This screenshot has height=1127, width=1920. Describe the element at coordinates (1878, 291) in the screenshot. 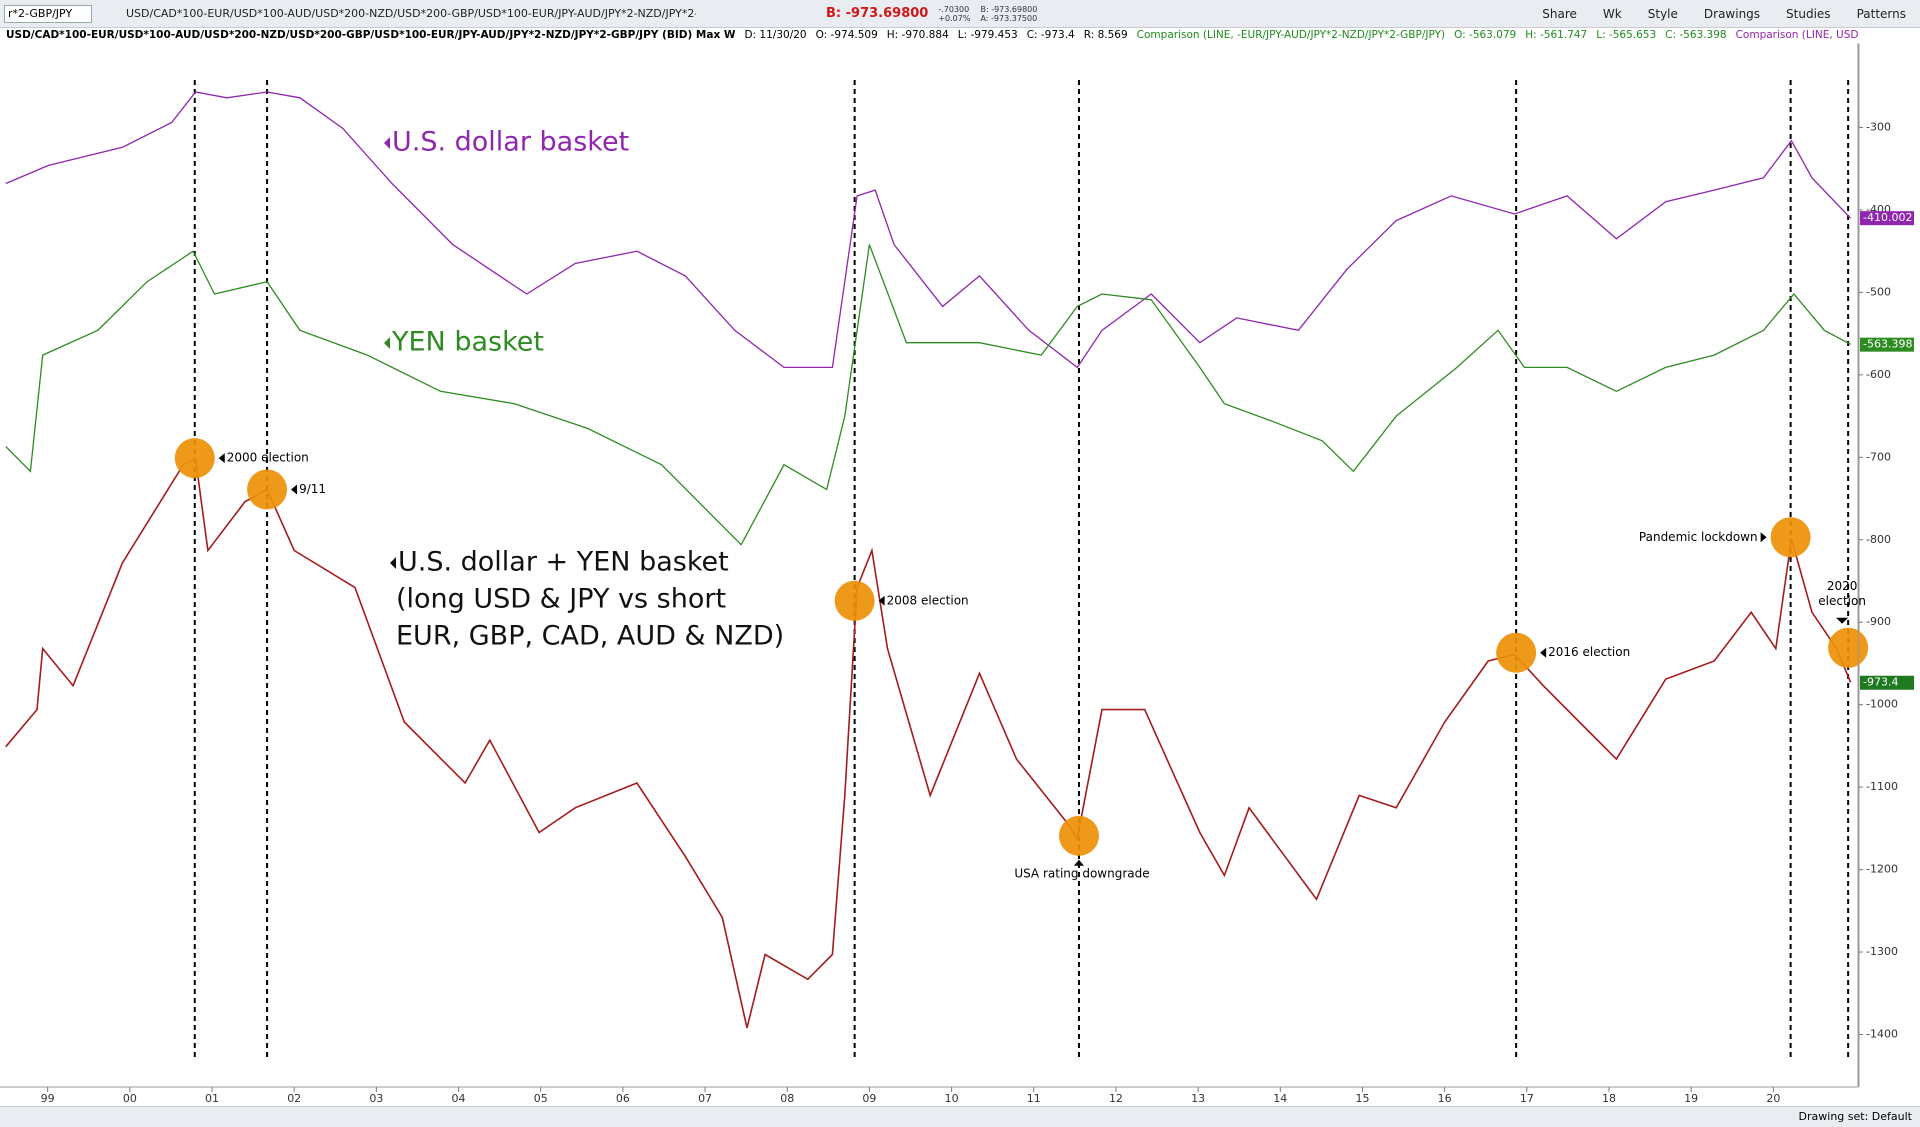

I see `y-tick-label: -500` at that location.